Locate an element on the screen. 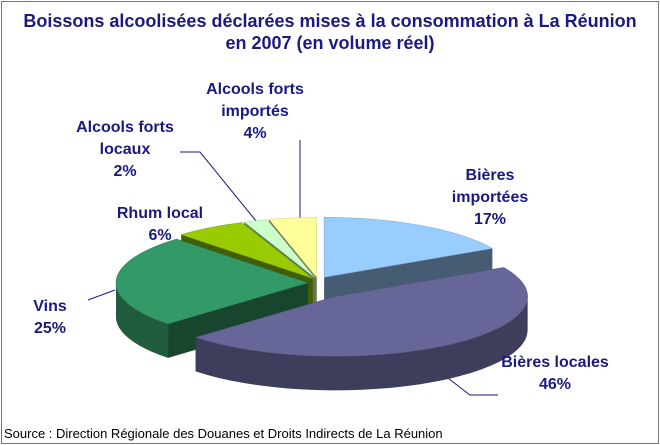 The width and height of the screenshot is (660, 445). slice-label: Vins 25% is located at coordinates (50, 318).